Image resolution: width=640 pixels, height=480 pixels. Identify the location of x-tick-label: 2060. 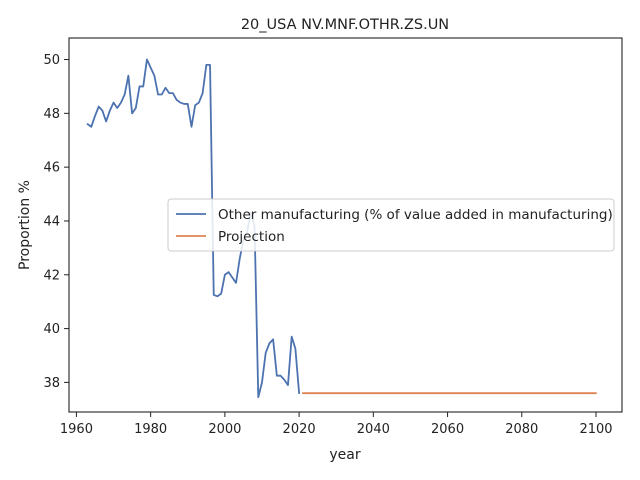
(447, 429).